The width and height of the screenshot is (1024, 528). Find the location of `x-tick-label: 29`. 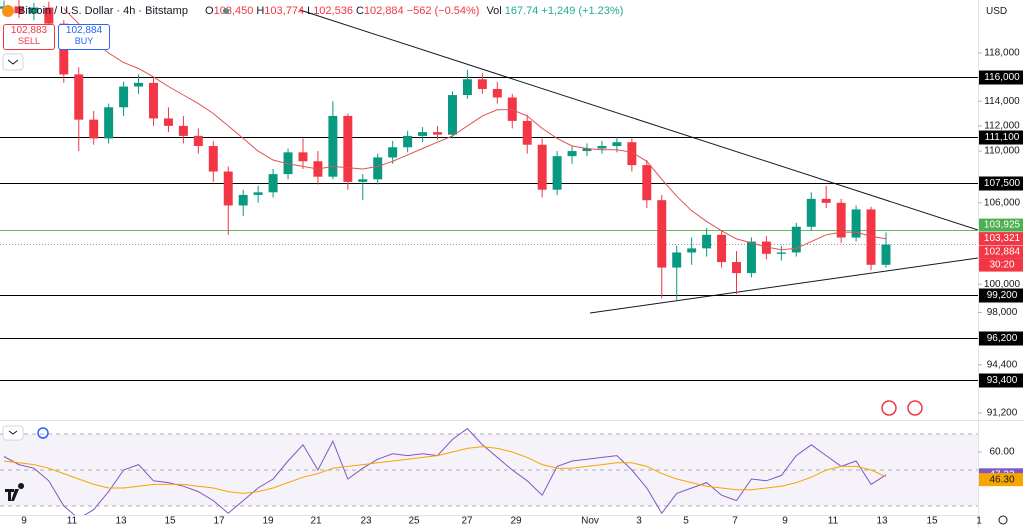

x-tick-label: 29 is located at coordinates (516, 521).